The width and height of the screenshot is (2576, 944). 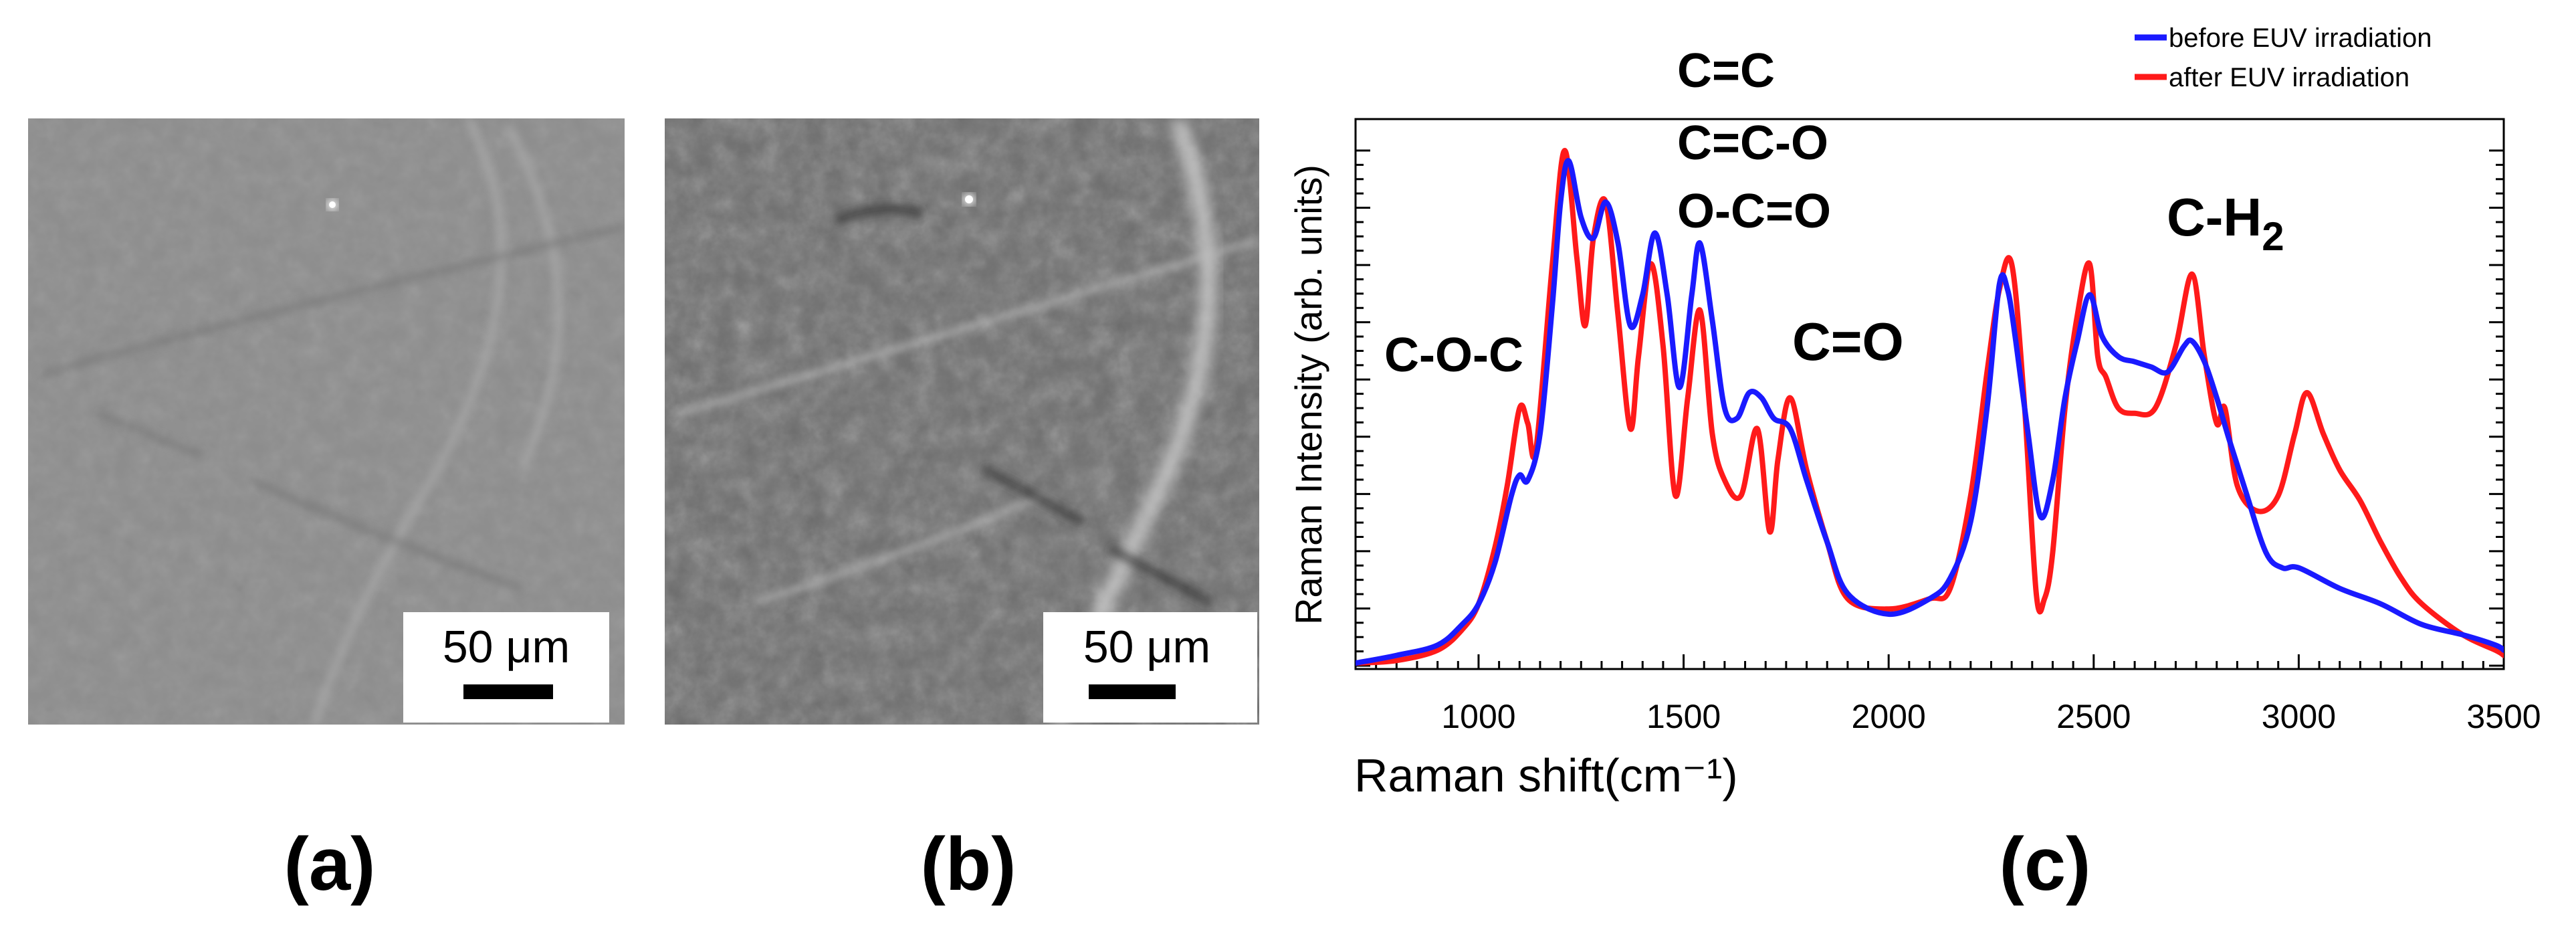 I want to click on panel-label-c: (c), so click(x=2045, y=864).